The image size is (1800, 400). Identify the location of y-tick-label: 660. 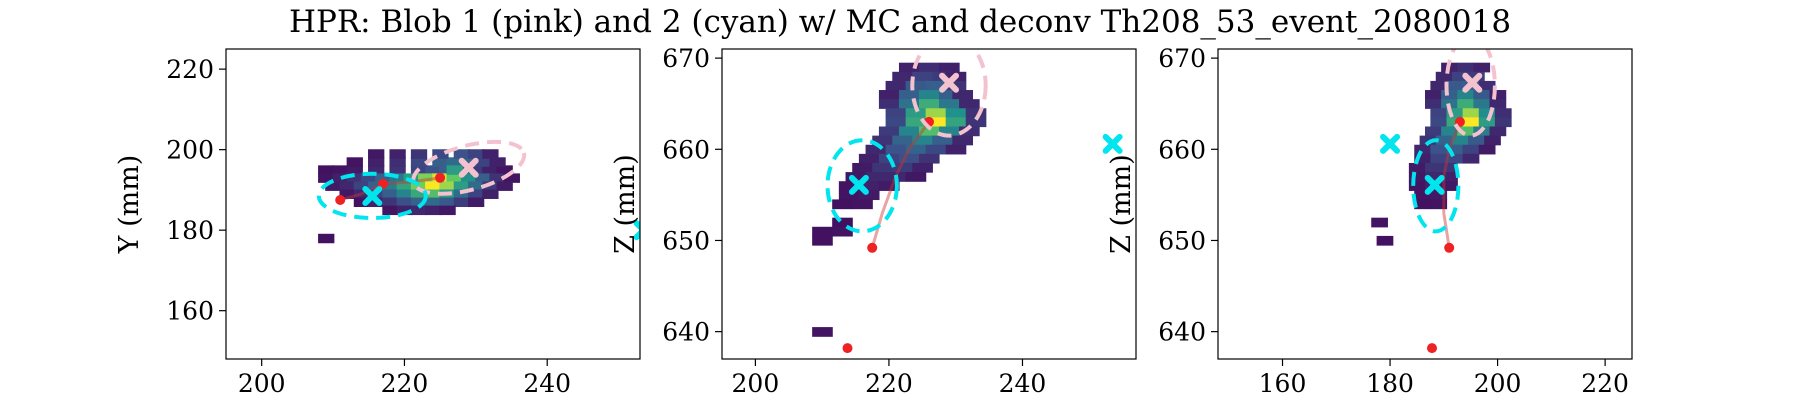
(686, 149).